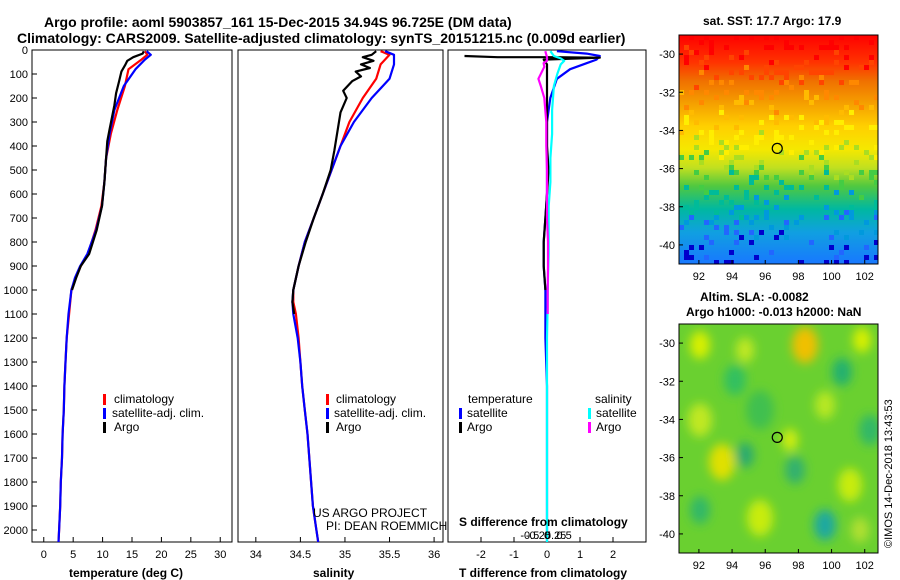  Describe the element at coordinates (133, 549) in the screenshot. I see `temperature-x-ticks: 0 5 10 15 20 25 30` at that location.